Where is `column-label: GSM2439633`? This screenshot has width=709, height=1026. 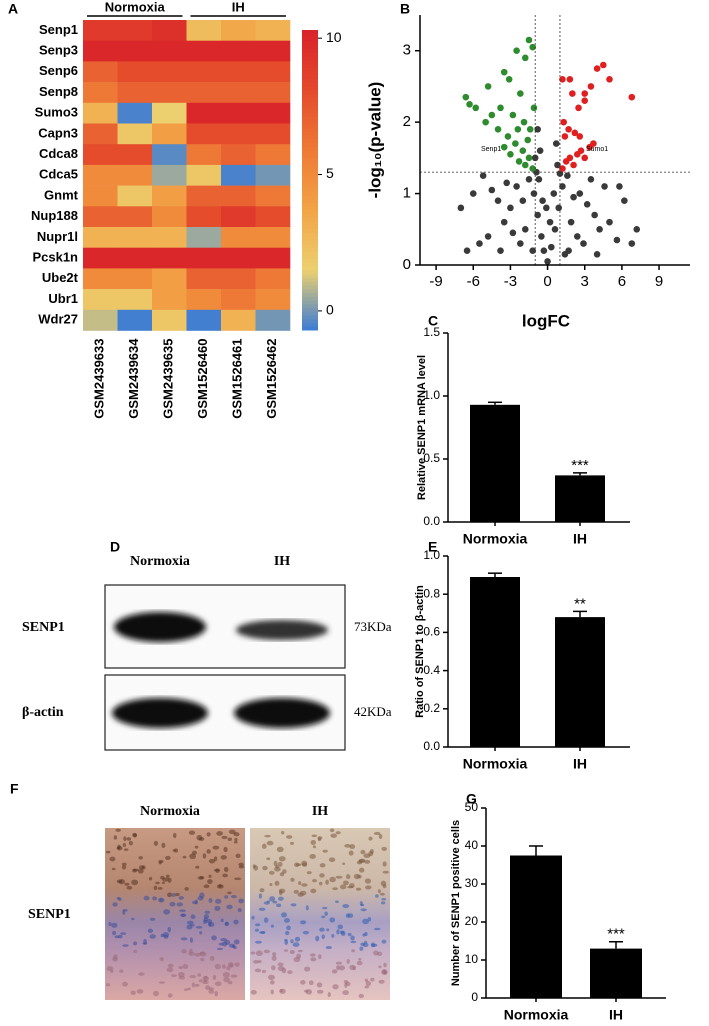 column-label: GSM2439633 is located at coordinates (99, 379).